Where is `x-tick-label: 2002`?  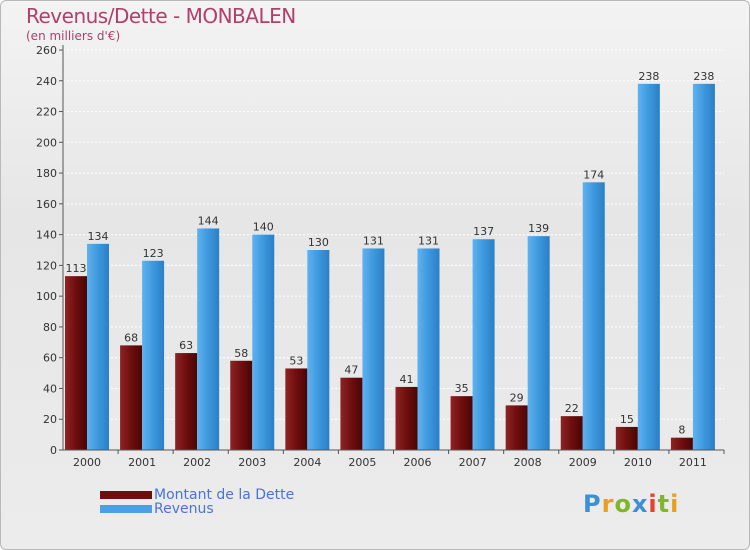
x-tick-label: 2002 is located at coordinates (197, 462).